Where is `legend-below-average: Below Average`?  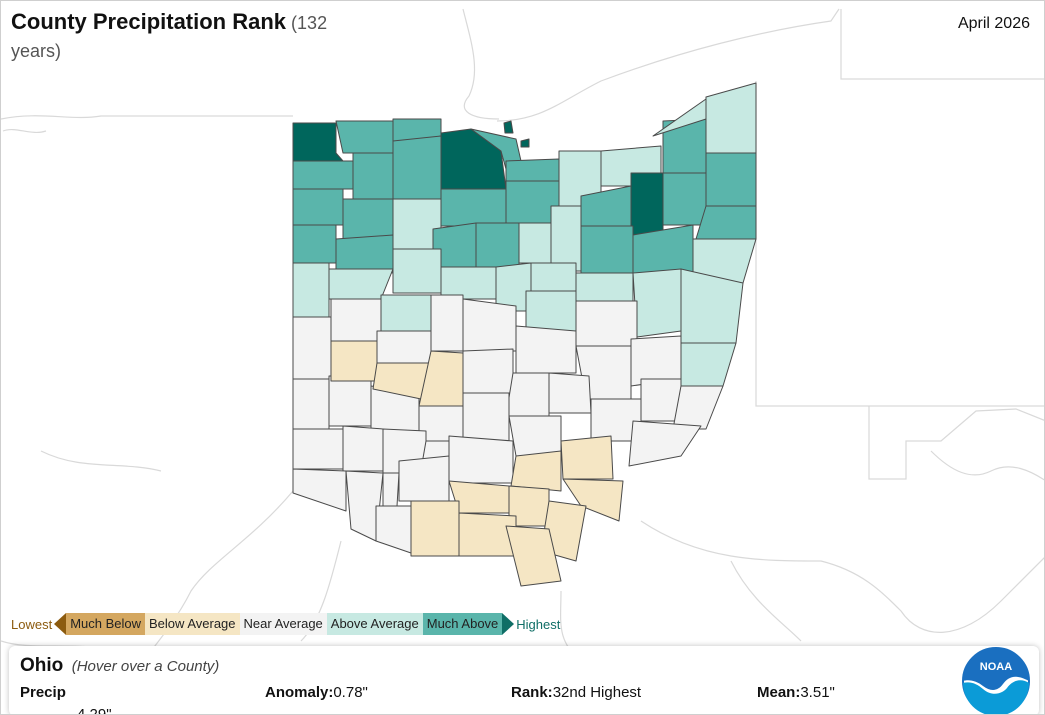 legend-below-average: Below Average is located at coordinates (192, 624).